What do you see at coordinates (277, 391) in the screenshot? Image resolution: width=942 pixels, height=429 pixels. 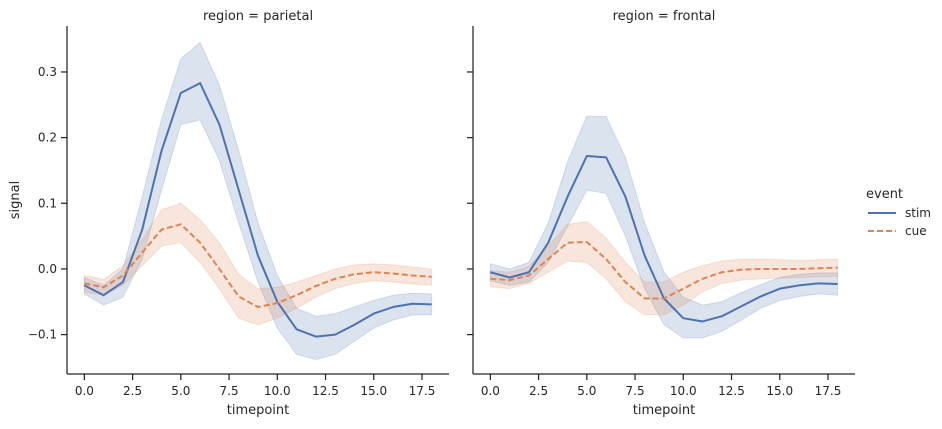 I see `x-tick-label-panel-0: 10.0` at bounding box center [277, 391].